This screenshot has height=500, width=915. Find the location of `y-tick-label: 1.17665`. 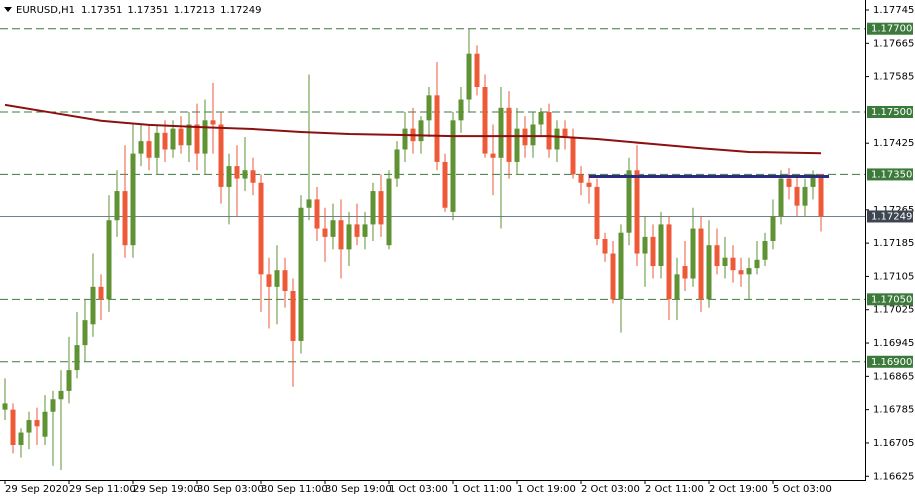

y-tick-label: 1.17665 is located at coordinates (893, 43).